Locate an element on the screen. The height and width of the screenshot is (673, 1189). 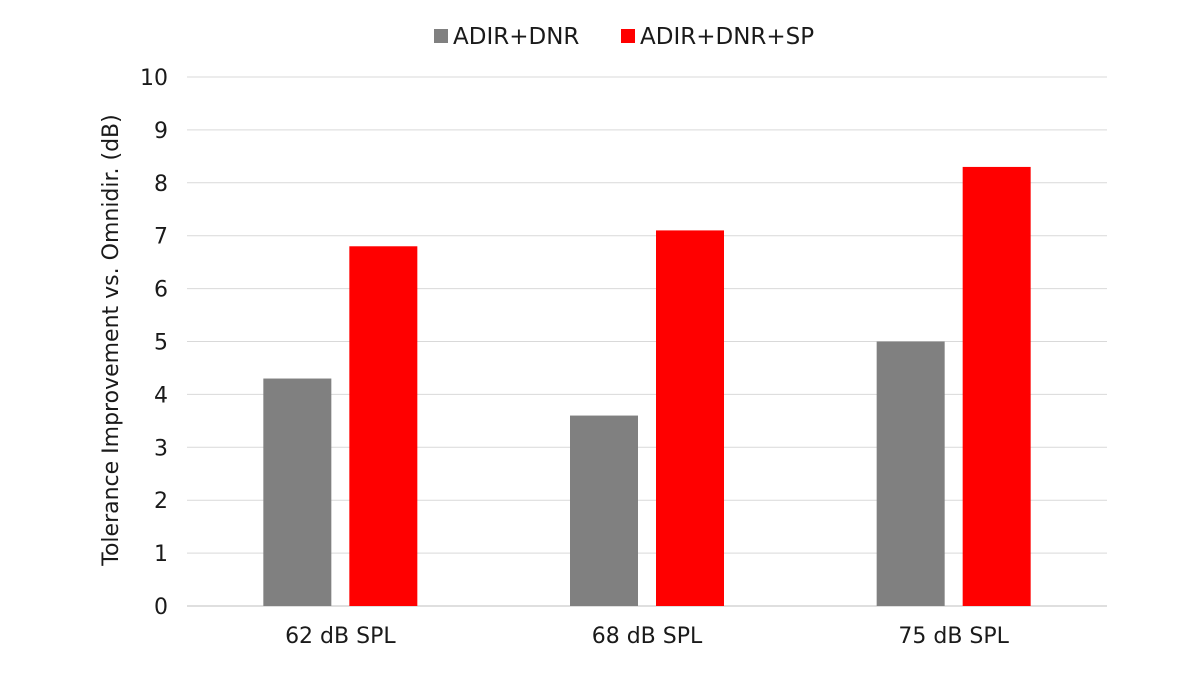
x-category-label: 68 dB SPL is located at coordinates (647, 636).